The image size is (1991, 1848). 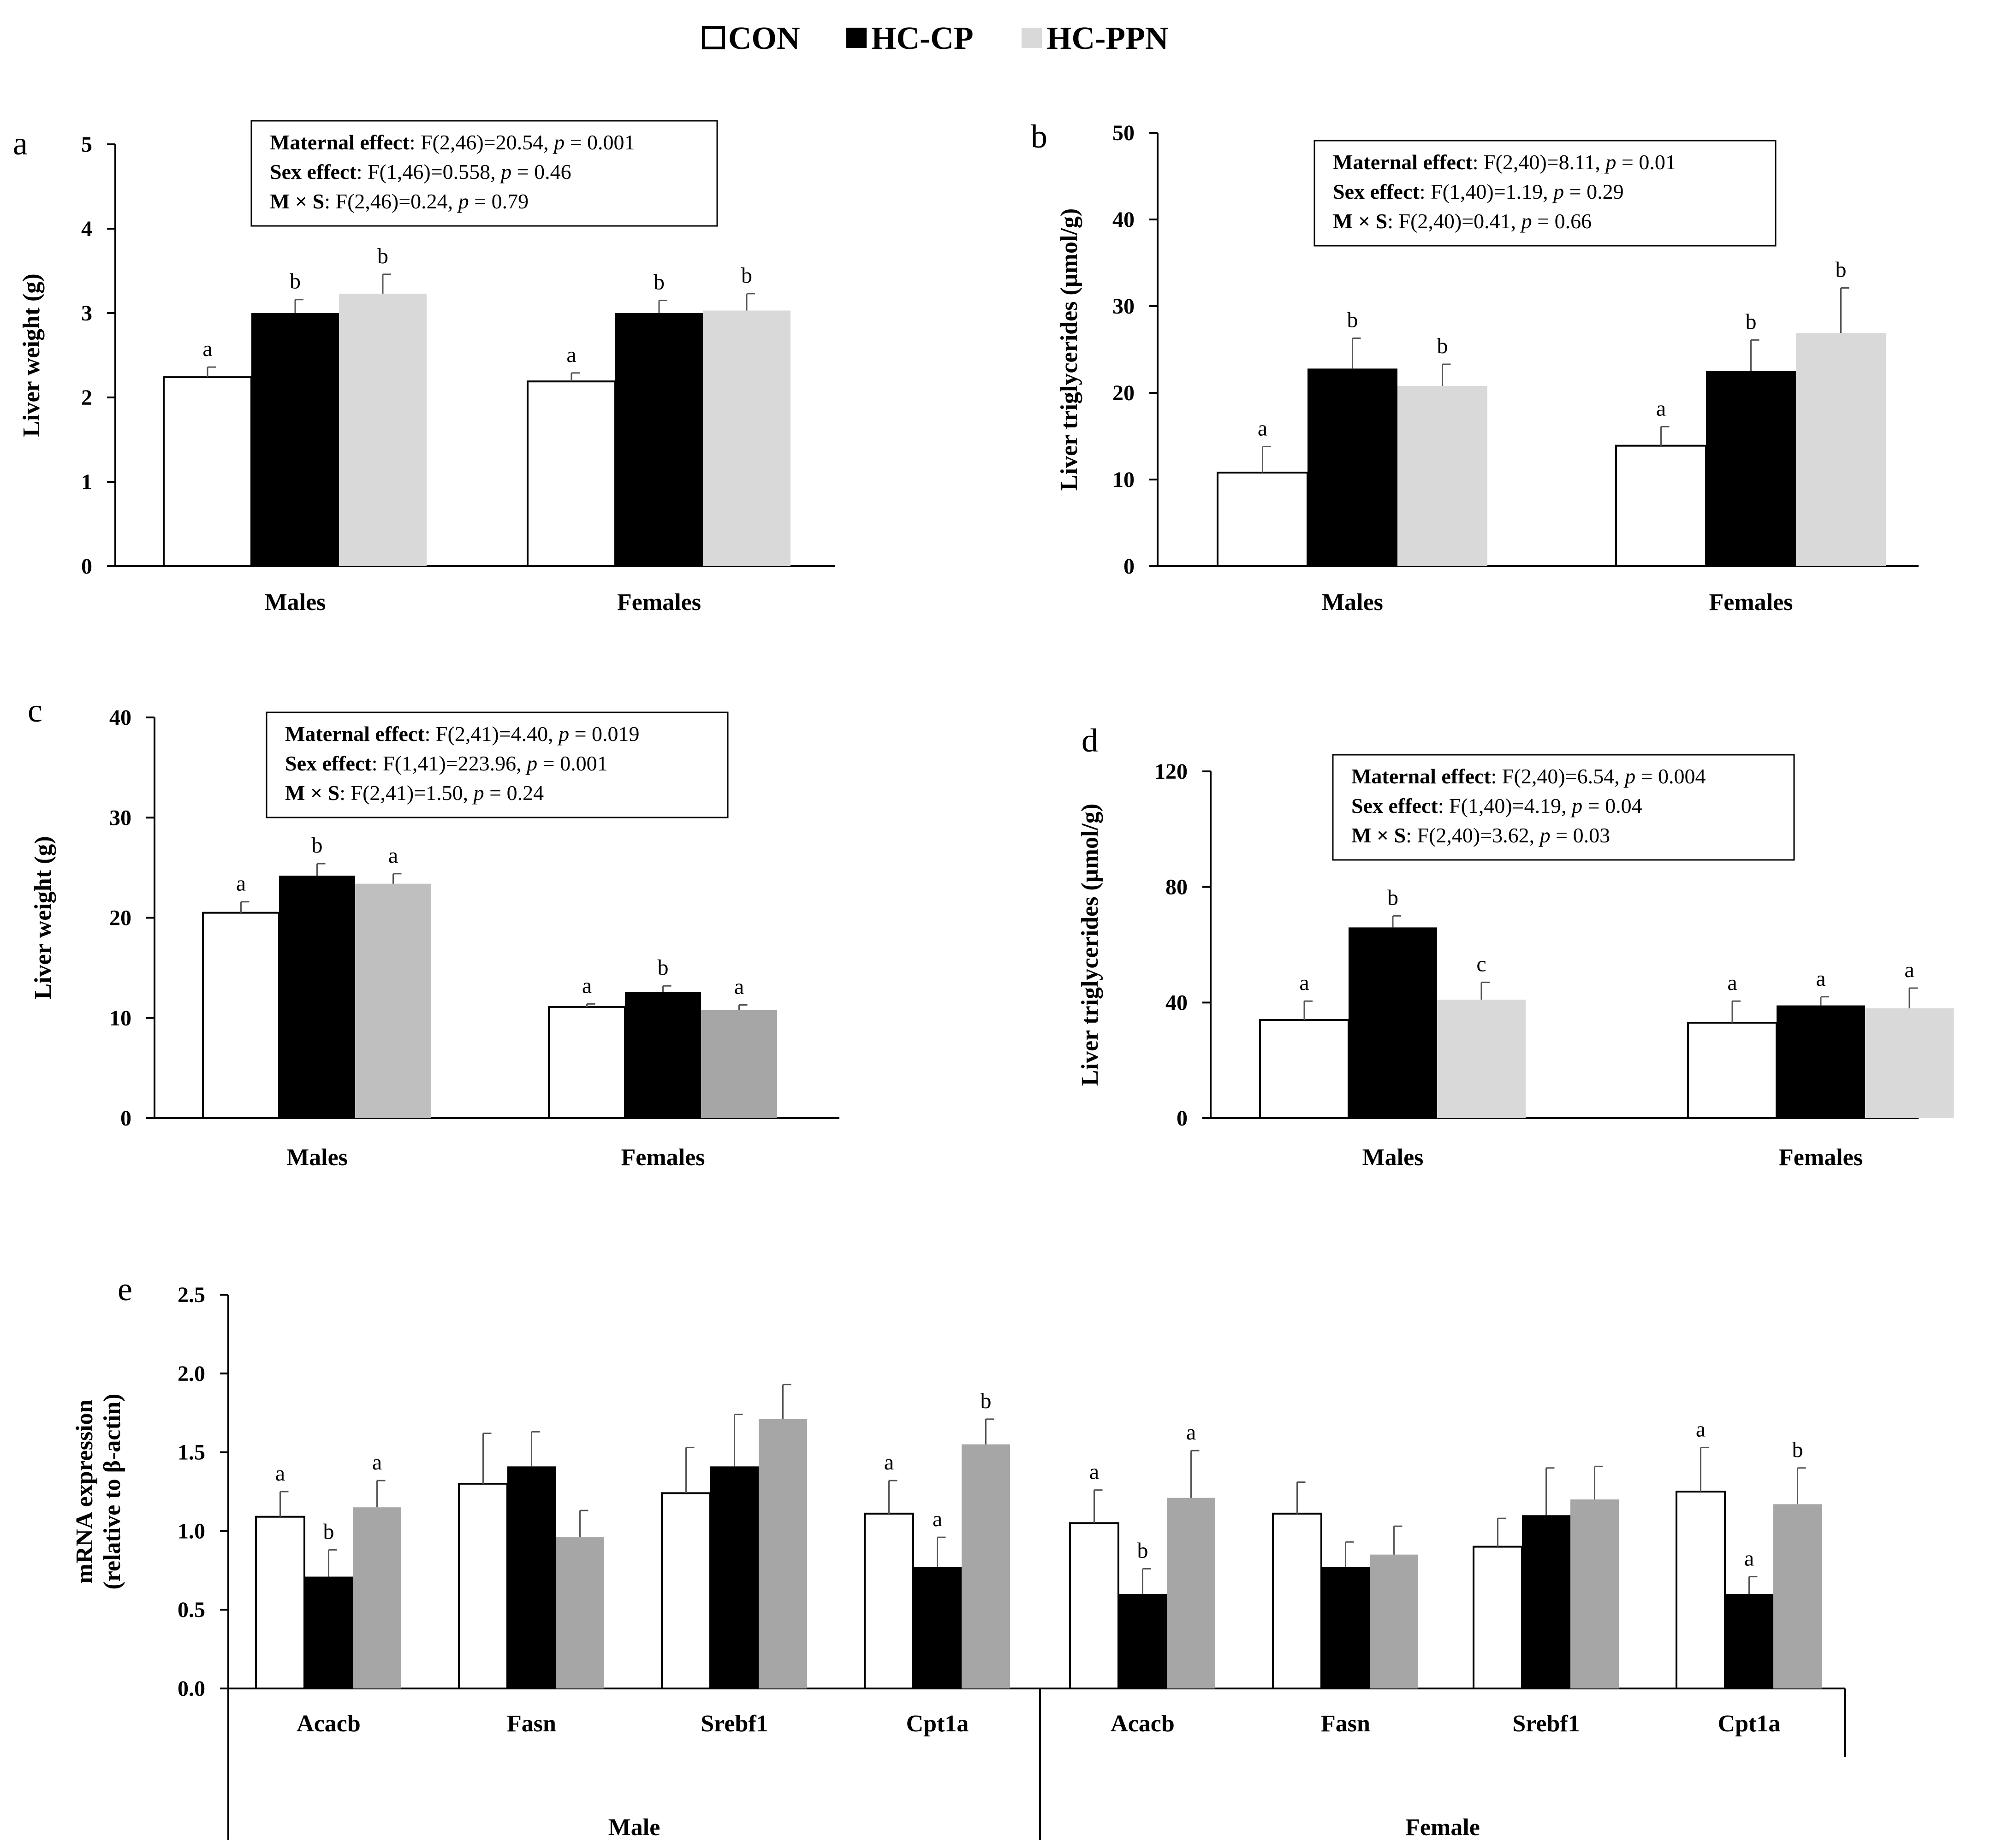 I want to click on y-tick-label: 1.0, so click(x=191, y=1531).